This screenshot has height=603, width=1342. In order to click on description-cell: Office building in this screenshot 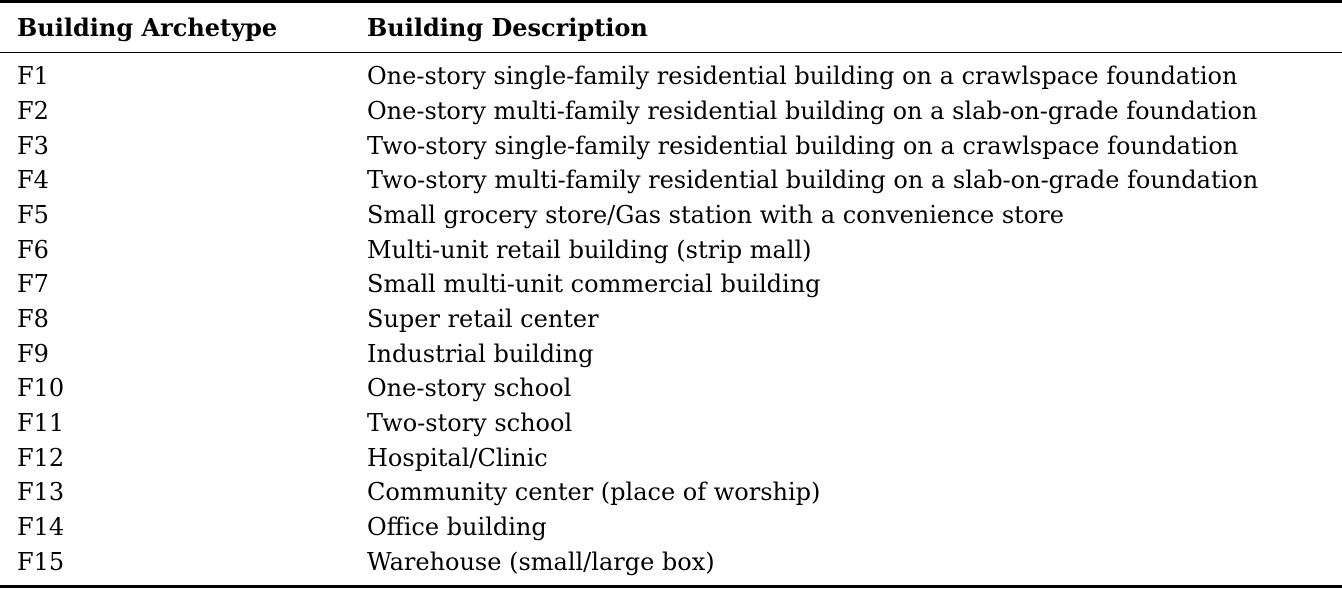, I will do `click(457, 526)`.